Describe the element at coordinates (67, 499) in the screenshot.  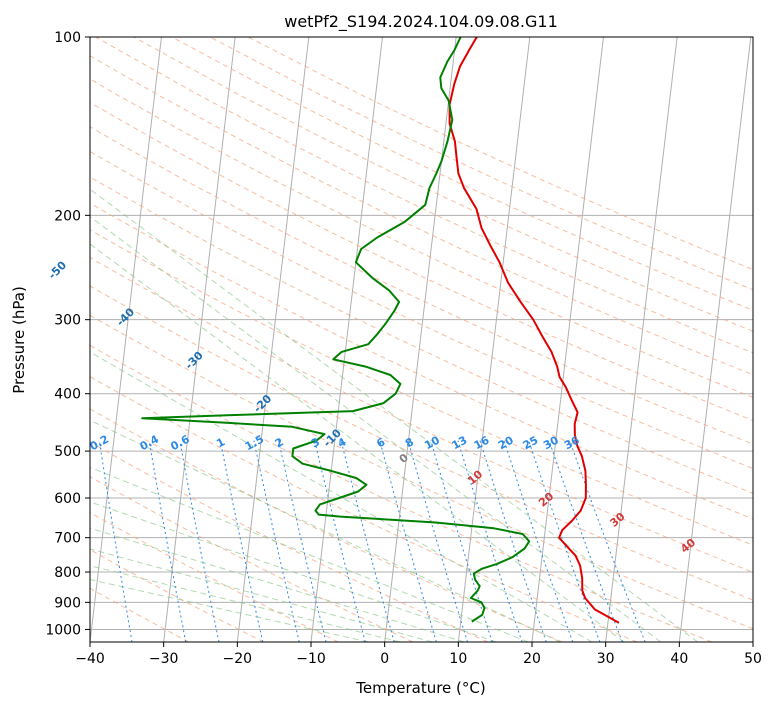
I see `y-tick-label: 600` at that location.